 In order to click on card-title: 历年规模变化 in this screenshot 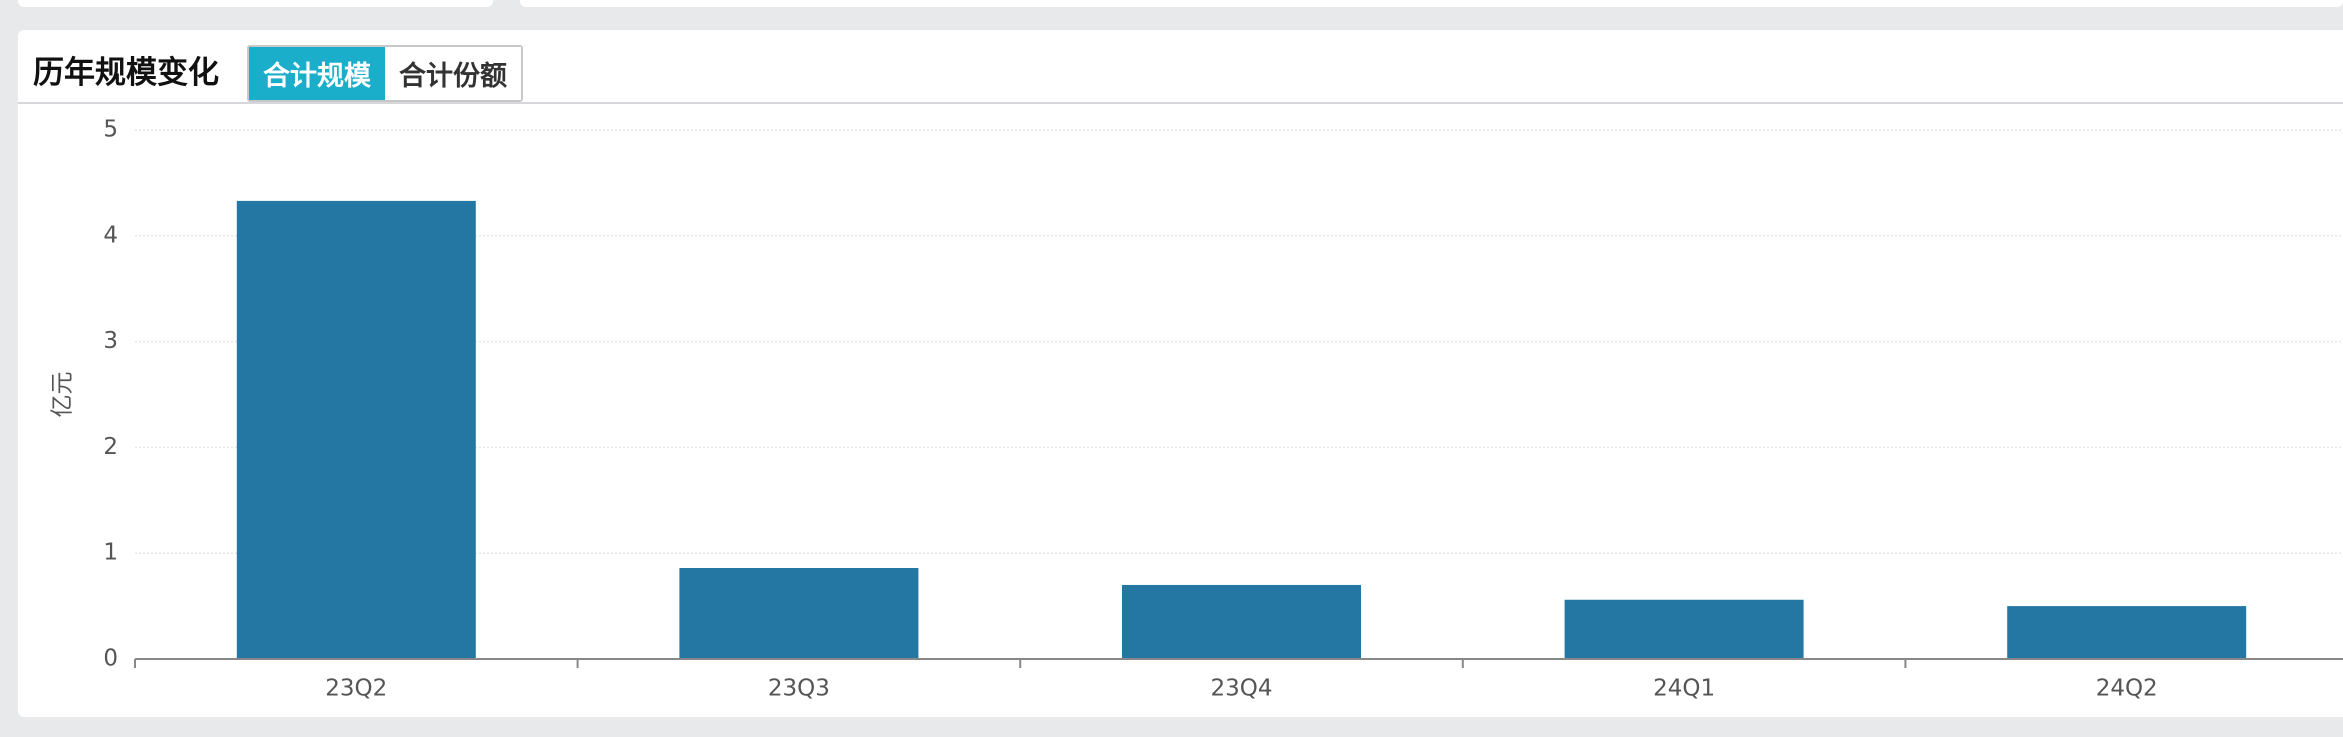, I will do `click(126, 73)`.